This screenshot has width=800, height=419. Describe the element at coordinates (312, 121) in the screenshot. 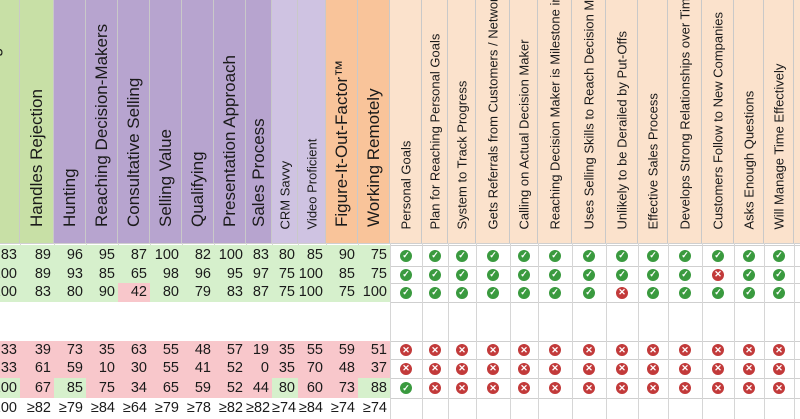

I see `header-video-proficient: Video Proficient` at that location.